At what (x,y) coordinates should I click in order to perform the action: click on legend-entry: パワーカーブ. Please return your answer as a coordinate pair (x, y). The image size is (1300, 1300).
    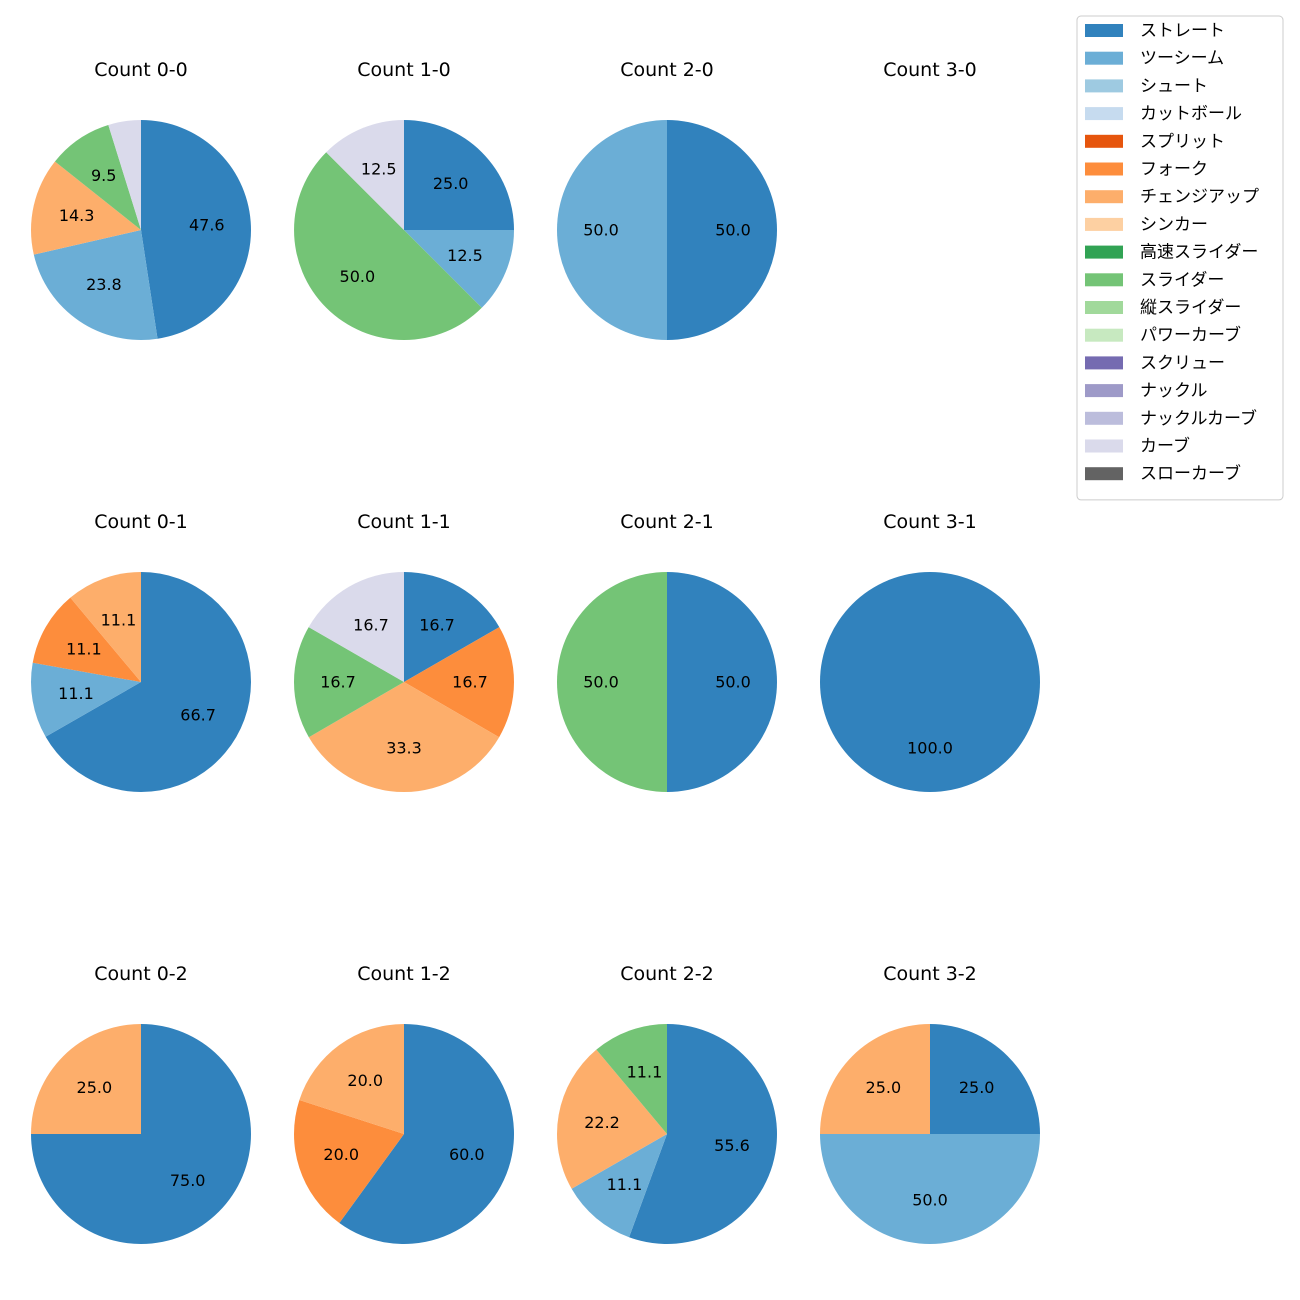
    Looking at the image, I should click on (1190, 335).